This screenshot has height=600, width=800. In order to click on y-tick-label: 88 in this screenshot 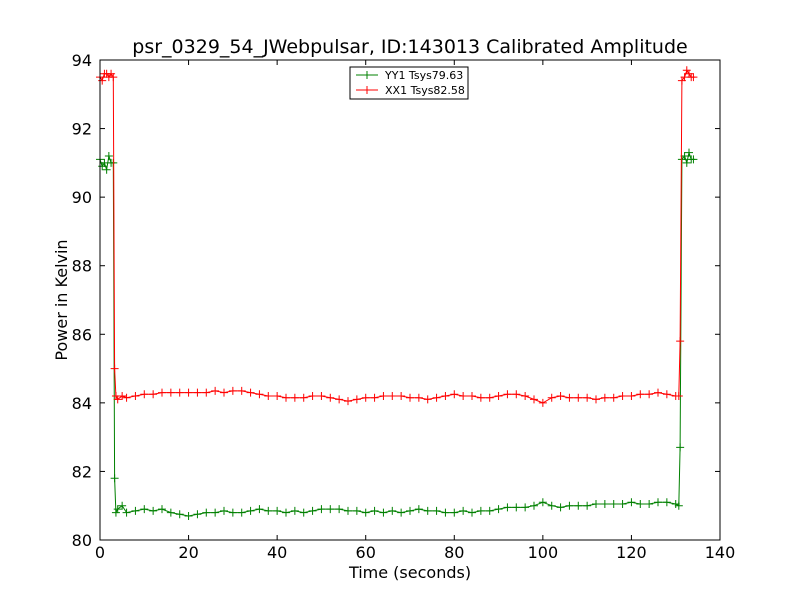, I will do `click(82, 266)`.